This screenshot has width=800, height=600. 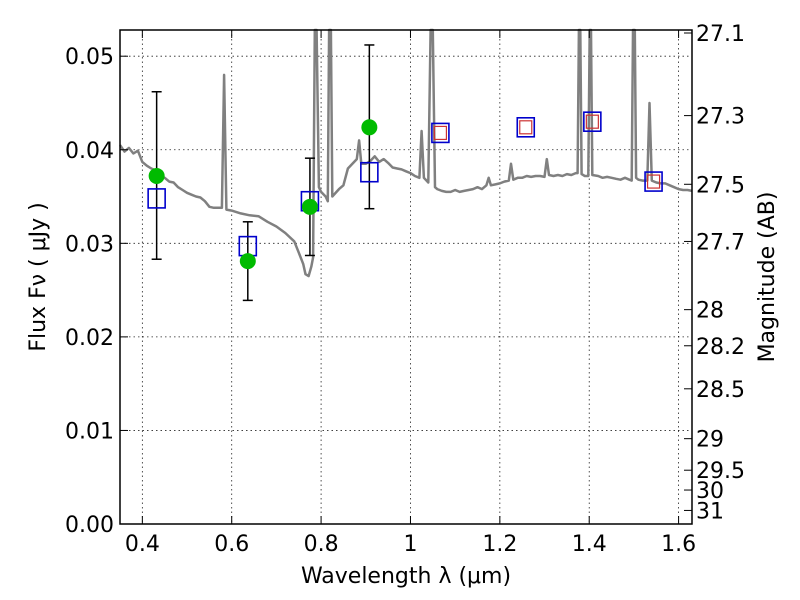 What do you see at coordinates (720, 390) in the screenshot?
I see `right-tick-label: 28.5` at bounding box center [720, 390].